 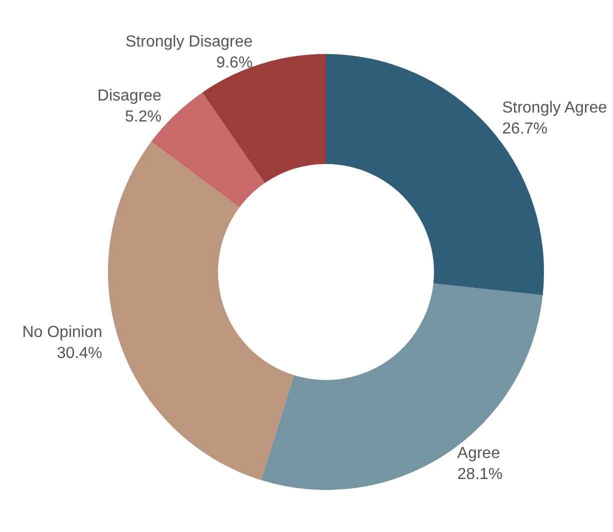 I want to click on slice-label: Disagree, so click(x=129, y=95).